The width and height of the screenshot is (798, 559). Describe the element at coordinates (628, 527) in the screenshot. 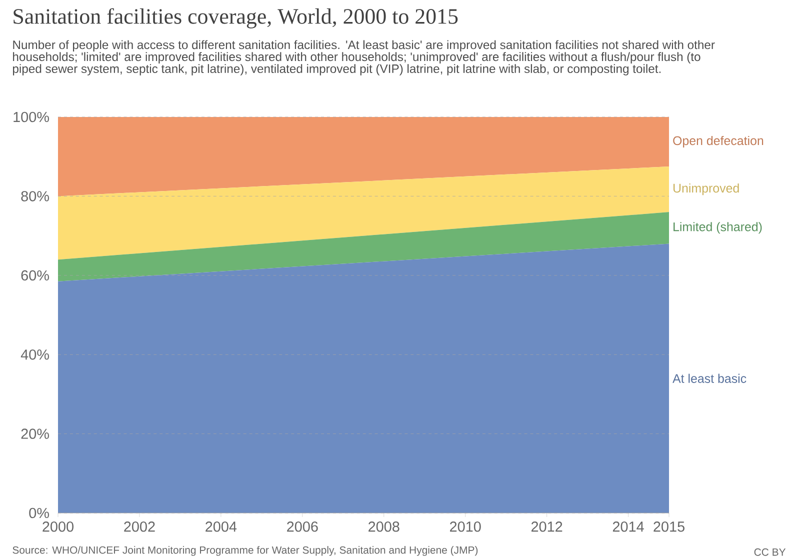

I see `x-tick-label: 2014` at that location.